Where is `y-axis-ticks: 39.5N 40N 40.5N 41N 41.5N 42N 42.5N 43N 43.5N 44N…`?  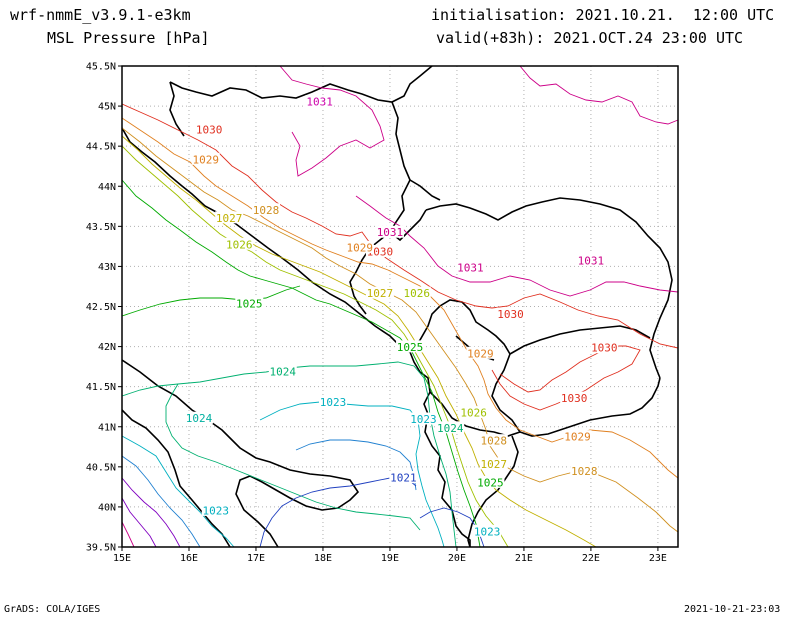 y-axis-ticks: 39.5N 40N 40.5N 41N 41.5N 42N 42.5N 43N 43.5N 44N… is located at coordinates (104, 308).